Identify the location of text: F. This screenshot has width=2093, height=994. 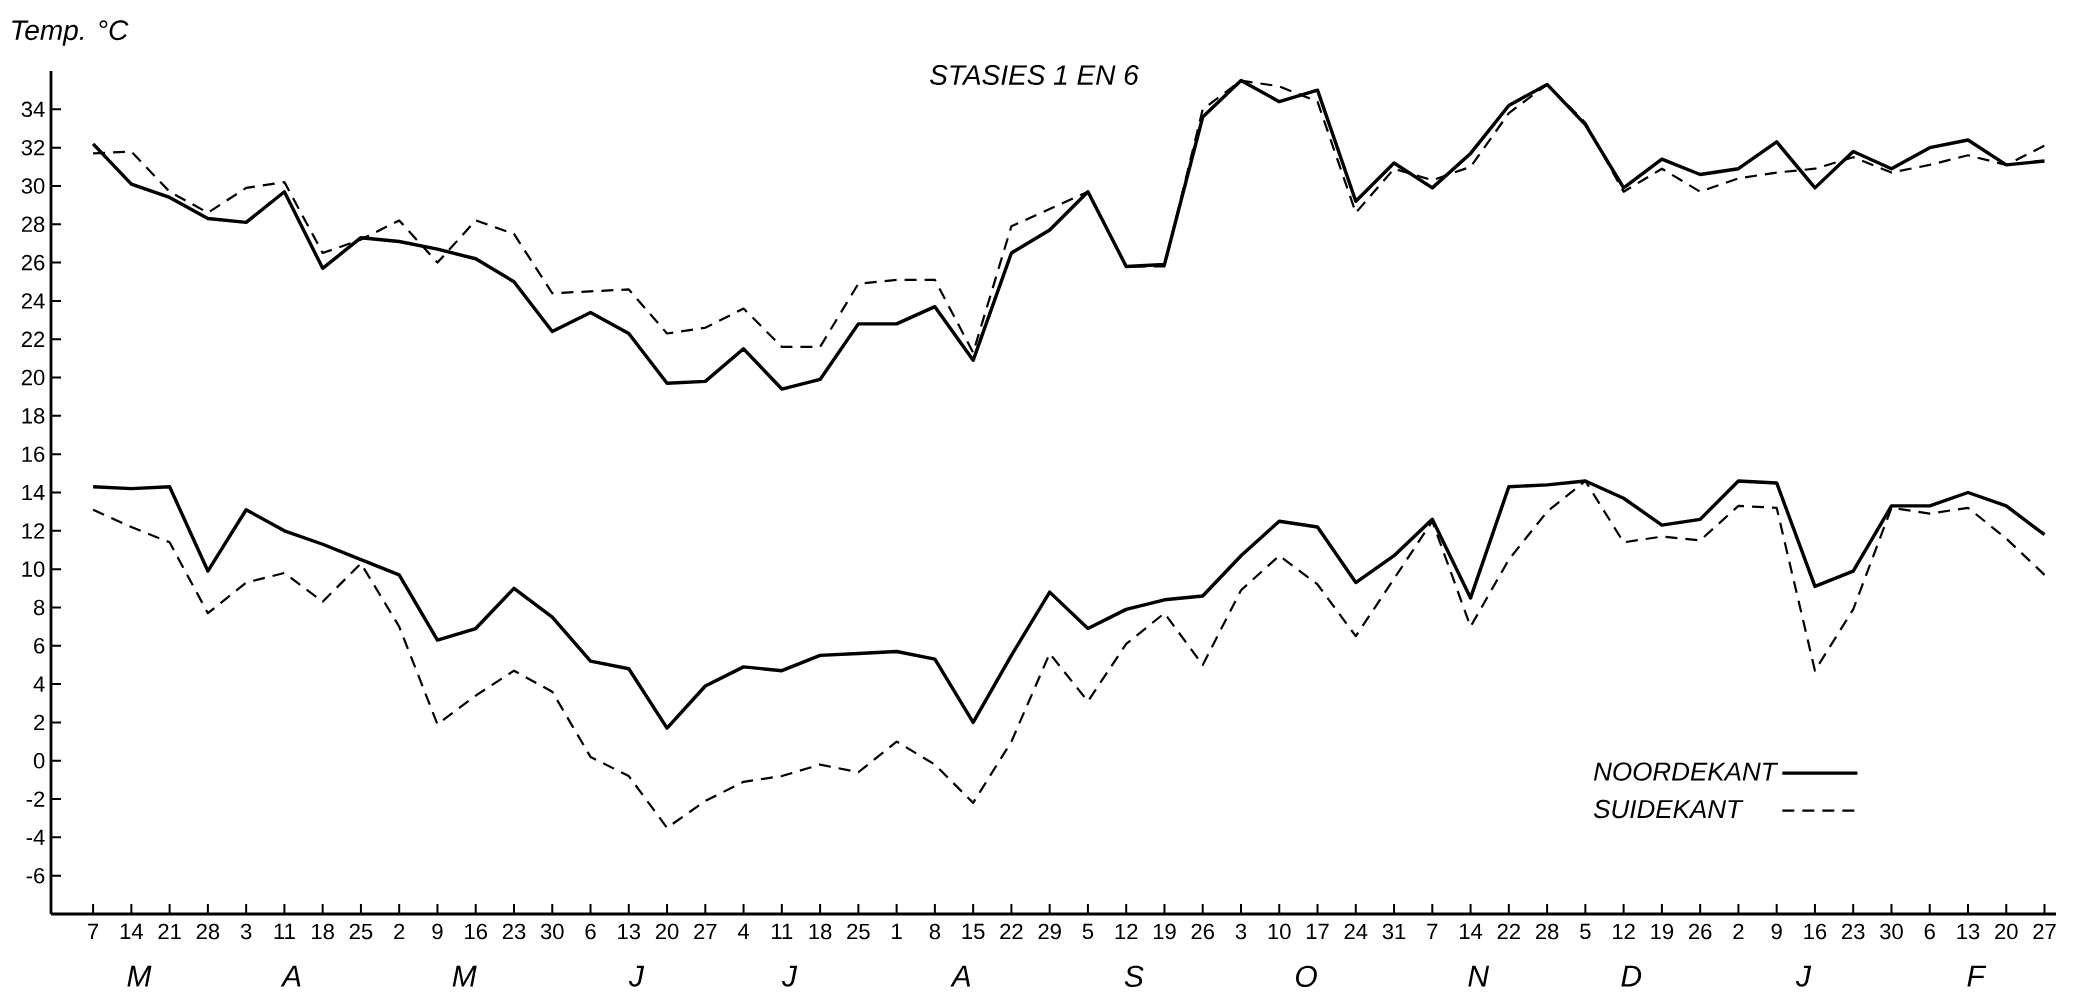
(1977, 976).